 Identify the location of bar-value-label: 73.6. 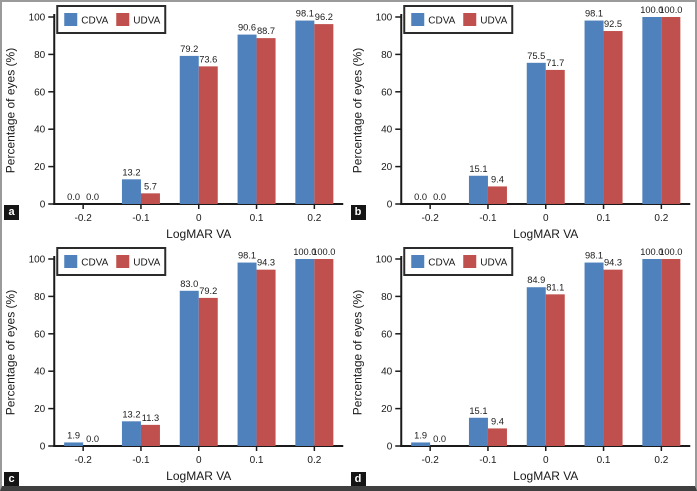
(208, 59).